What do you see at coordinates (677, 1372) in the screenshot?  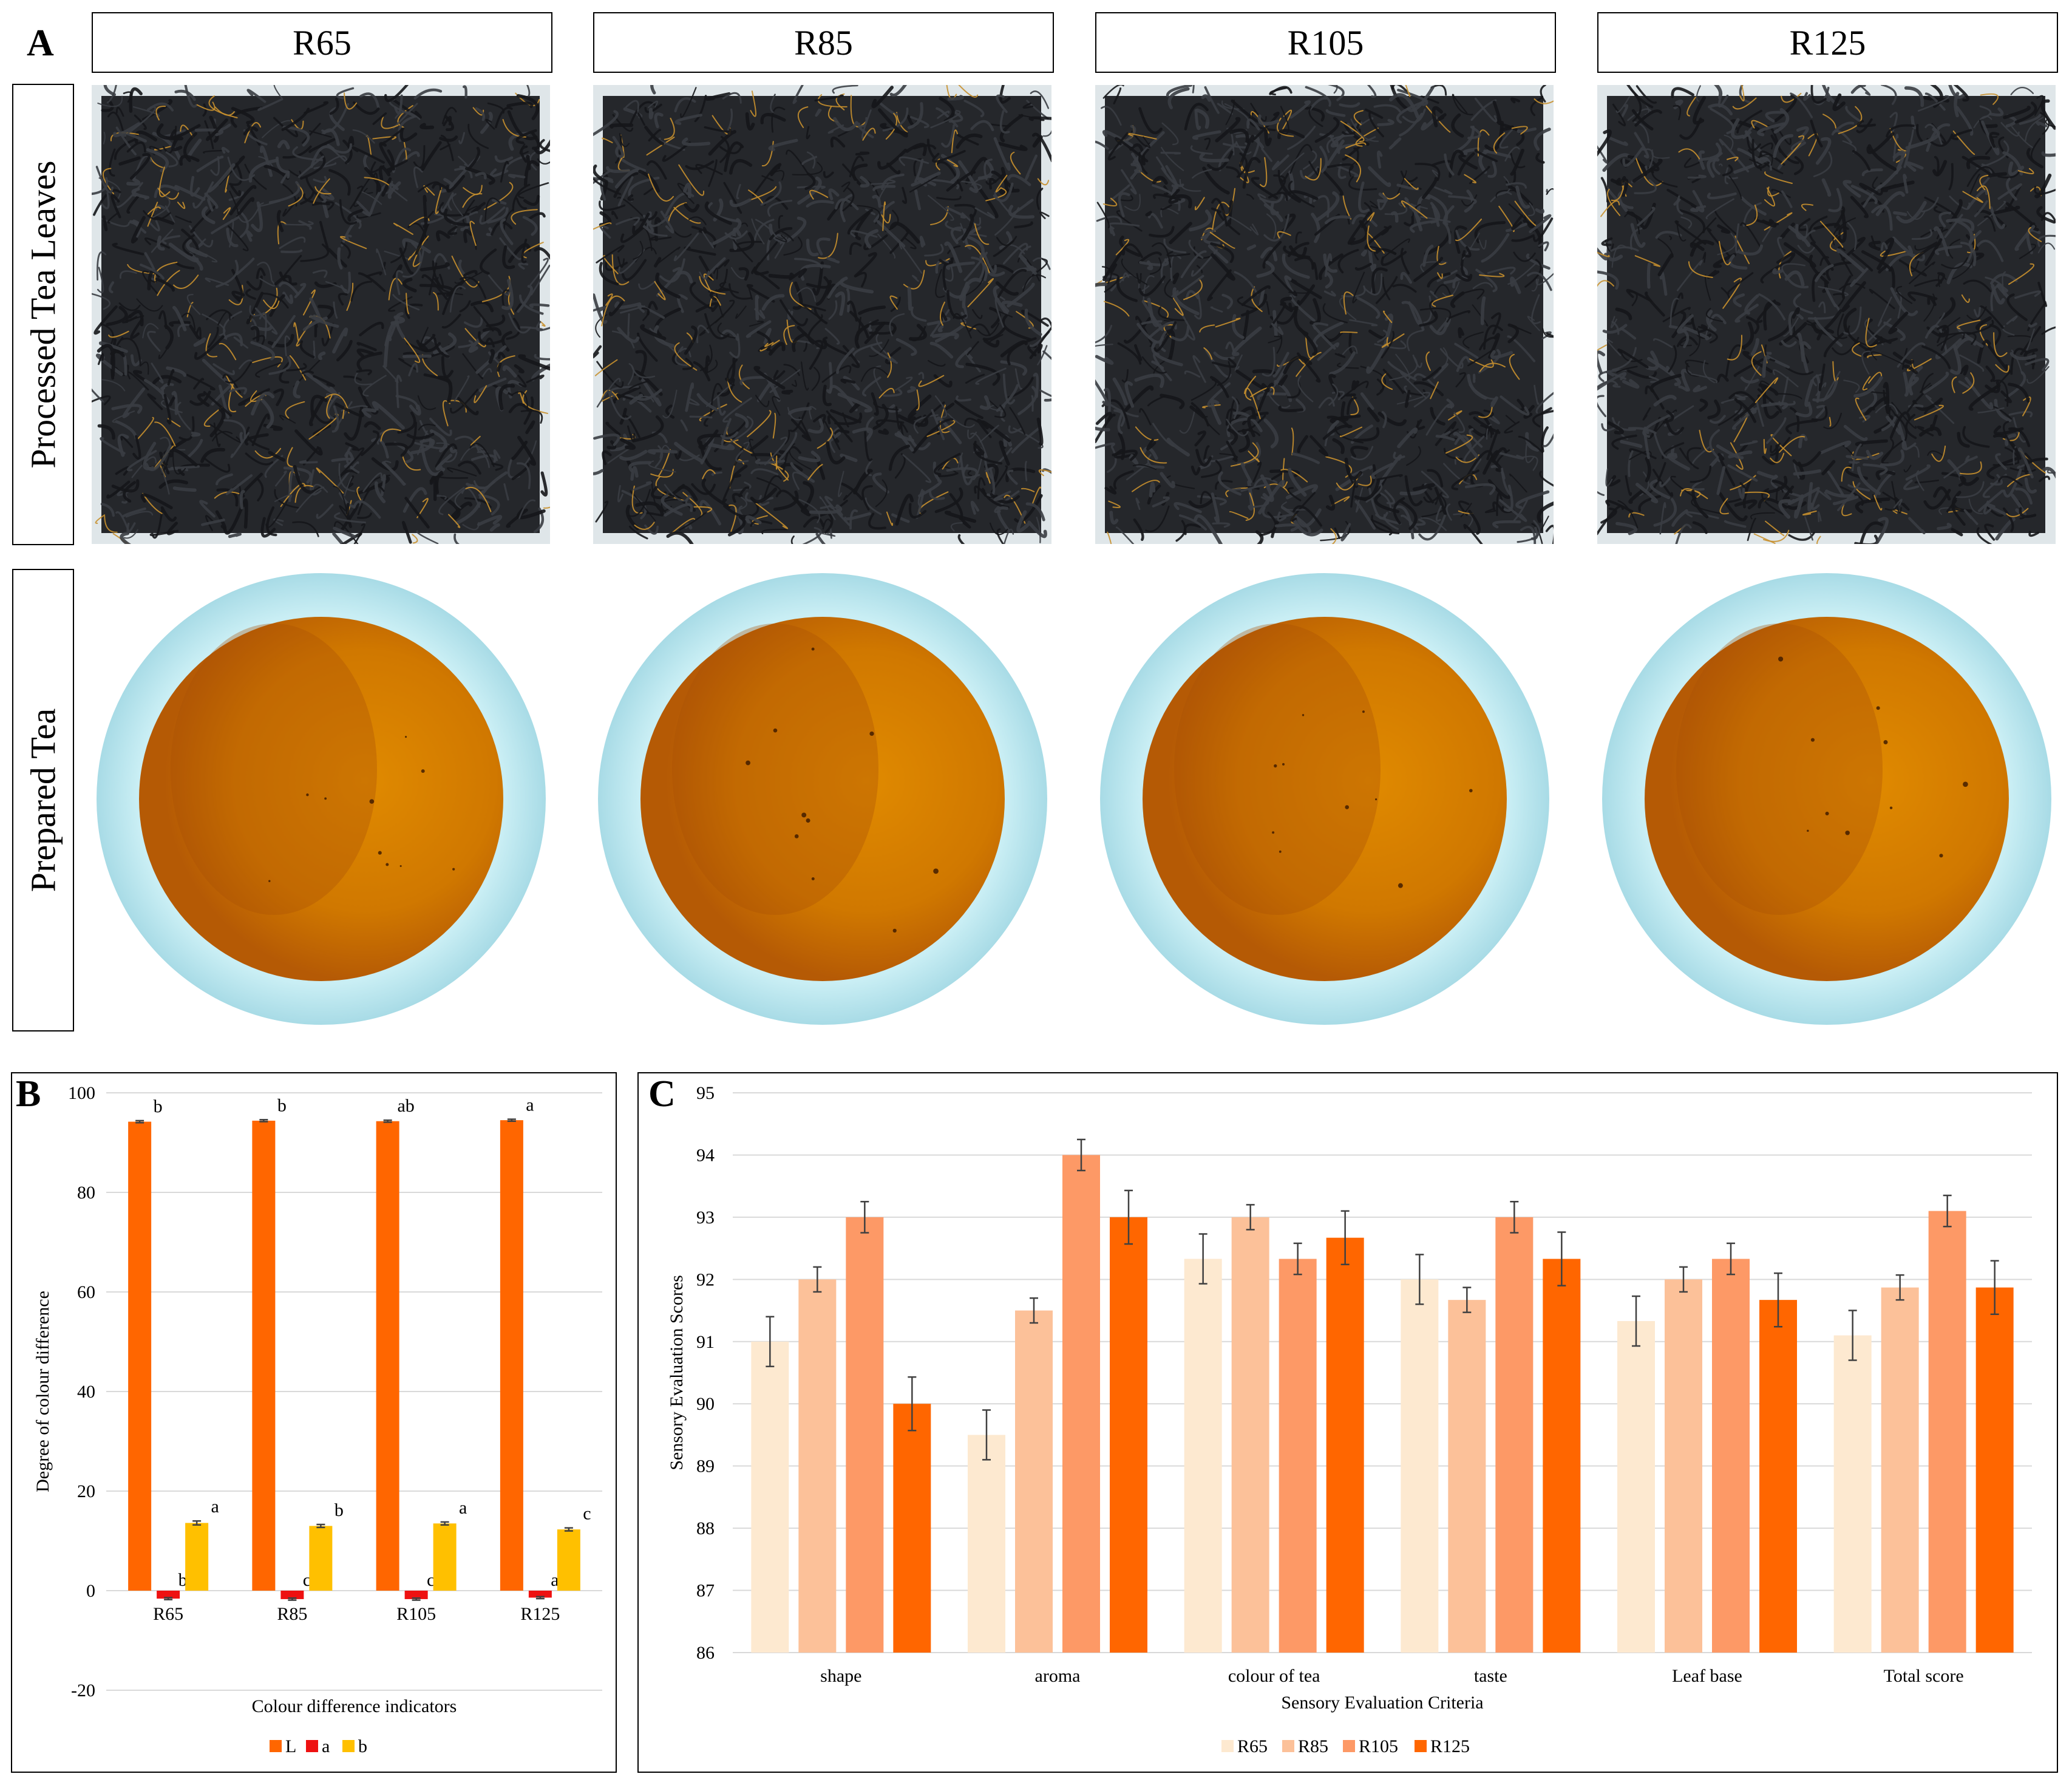 I see `y-axis-title: Sensory Evaluation Scores` at bounding box center [677, 1372].